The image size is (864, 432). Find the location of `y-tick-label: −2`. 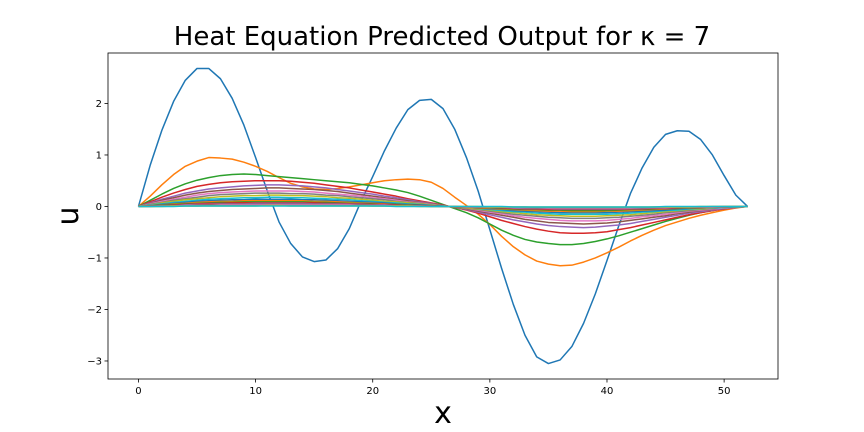

y-tick-label: −2 is located at coordinates (94, 310).